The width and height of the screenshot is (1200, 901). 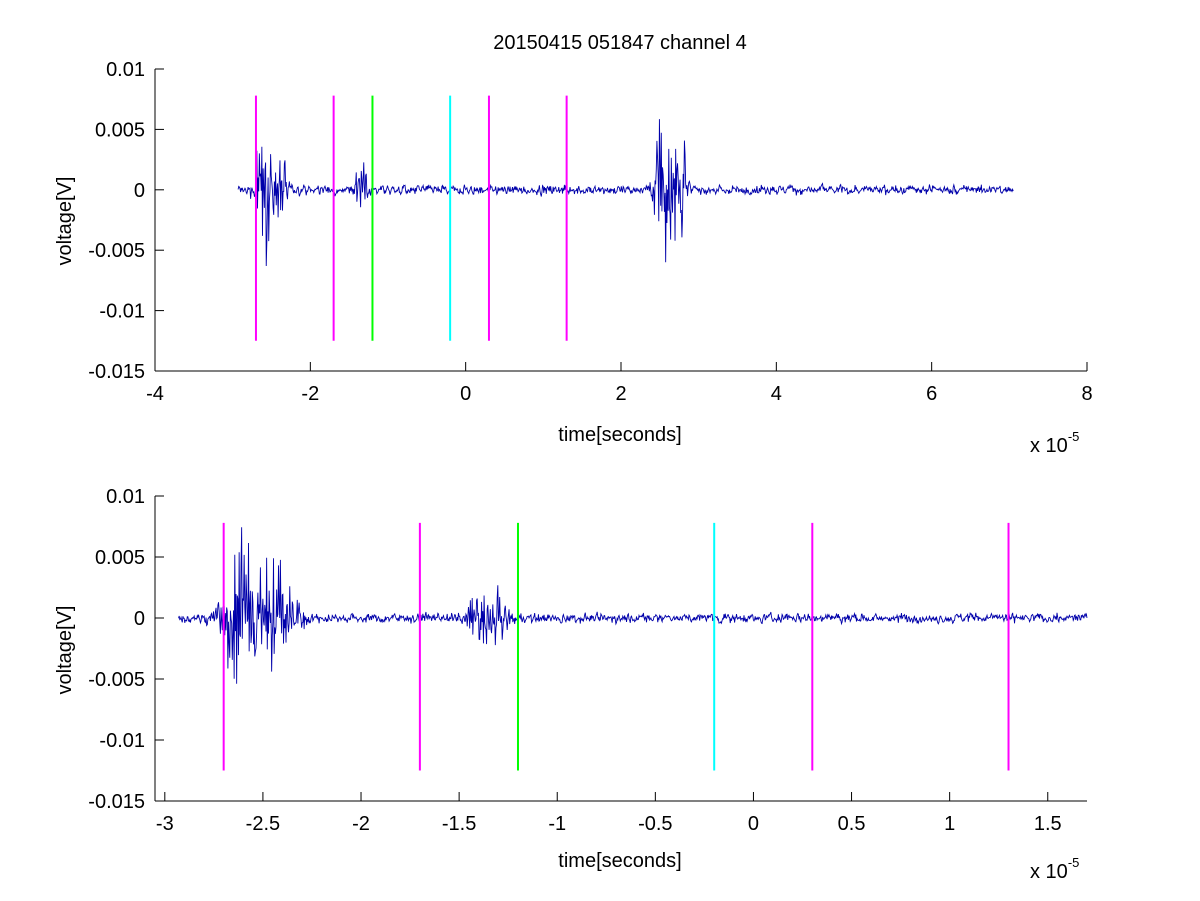 I want to click on top-x-tick-label: 2, so click(x=620, y=394).